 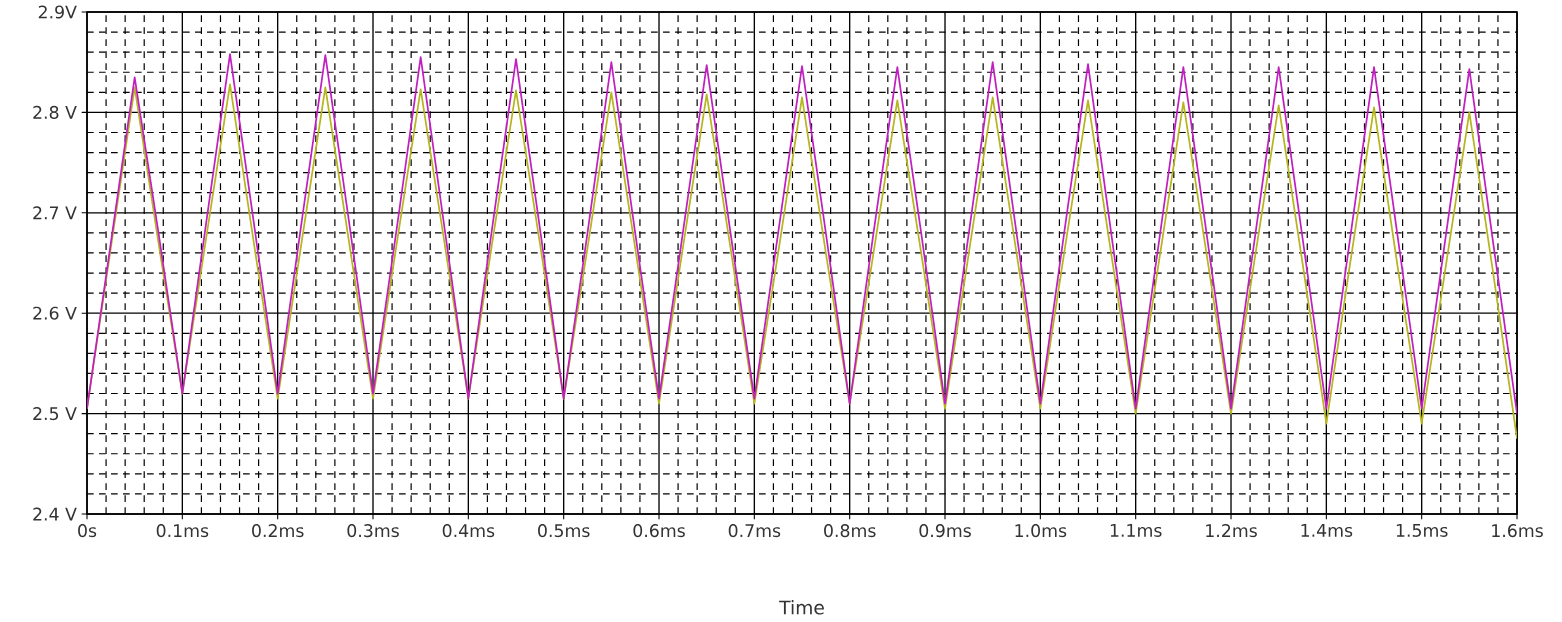 What do you see at coordinates (945, 531) in the screenshot?
I see `x-tick-label: 0.9ms` at bounding box center [945, 531].